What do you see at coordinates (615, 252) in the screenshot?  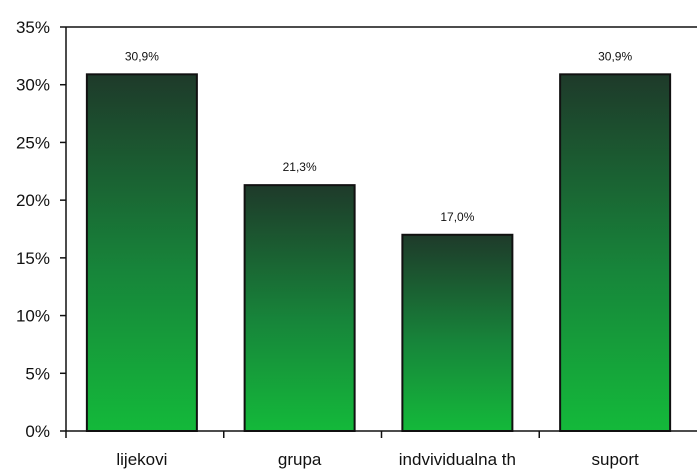 I see `bar-suport` at bounding box center [615, 252].